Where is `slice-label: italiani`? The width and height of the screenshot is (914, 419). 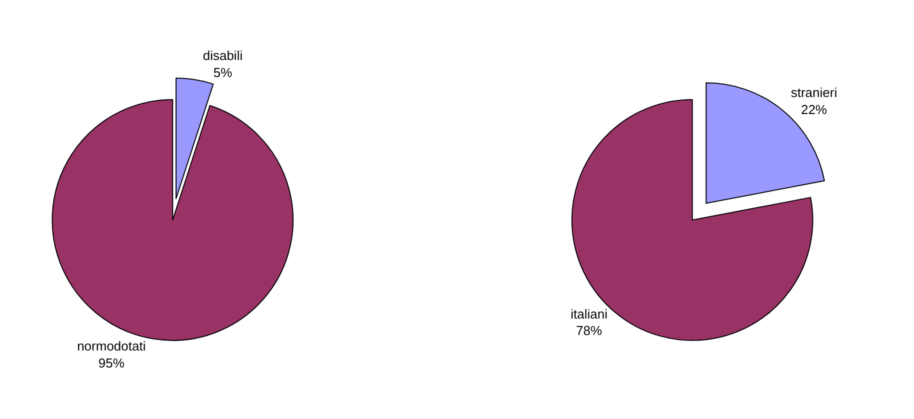
slice-label: italiani is located at coordinates (589, 314).